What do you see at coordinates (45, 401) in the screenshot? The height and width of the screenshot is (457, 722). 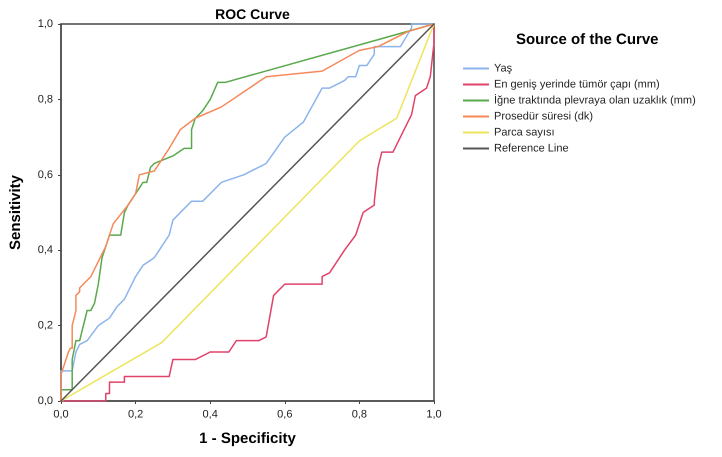 I see `y-tick-label: 0,0` at bounding box center [45, 401].